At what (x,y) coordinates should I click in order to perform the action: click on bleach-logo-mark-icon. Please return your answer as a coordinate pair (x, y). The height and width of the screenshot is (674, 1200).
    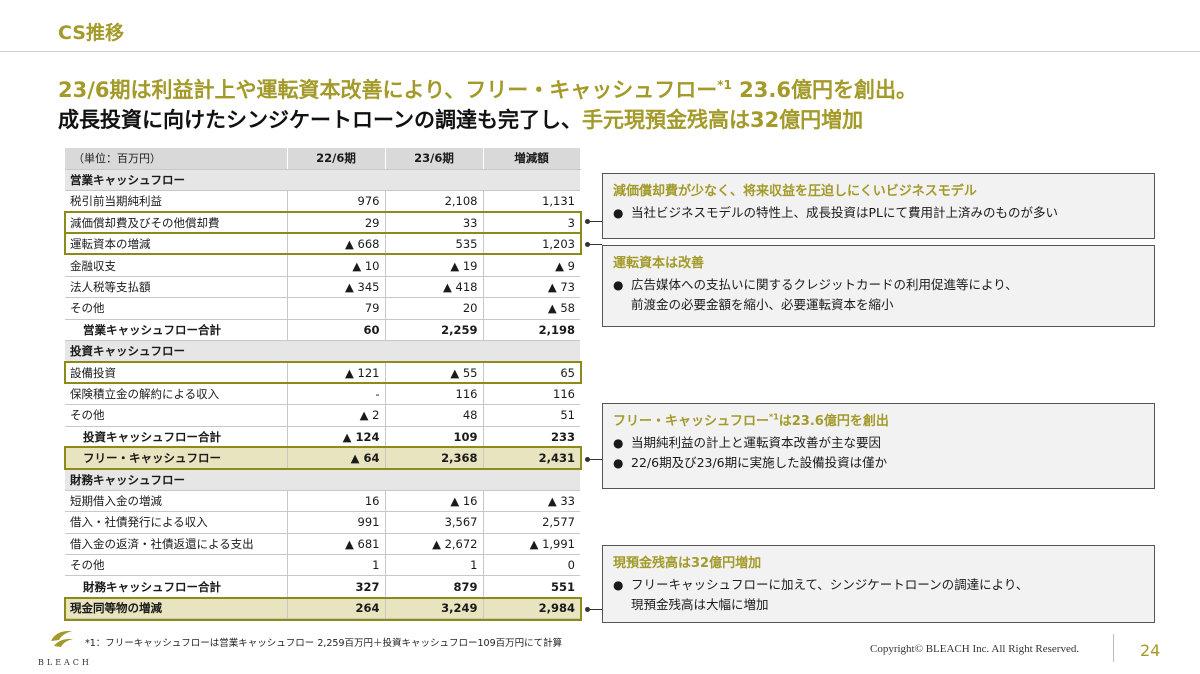
    Looking at the image, I should click on (62, 638).